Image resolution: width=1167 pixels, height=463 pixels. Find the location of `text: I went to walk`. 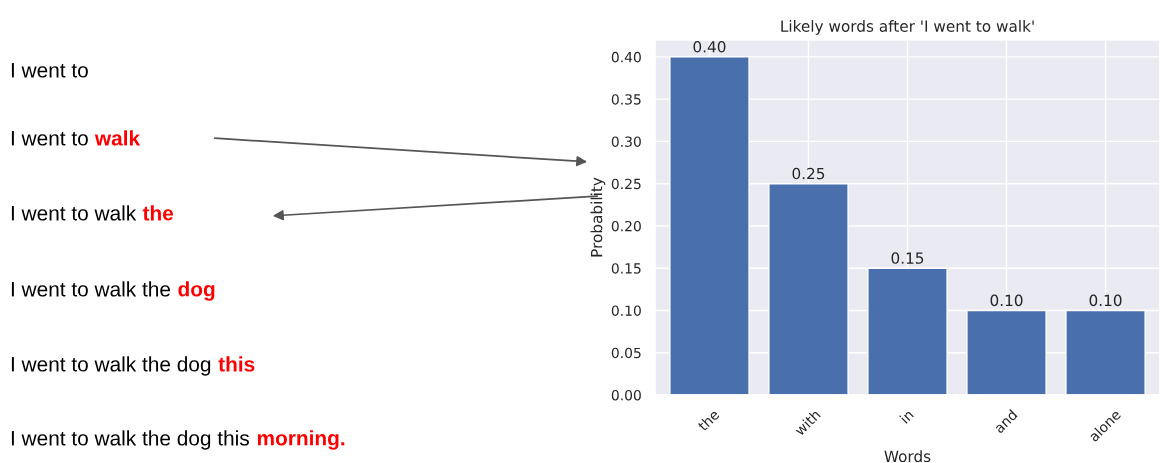

text: I went to walk is located at coordinates (76, 138).